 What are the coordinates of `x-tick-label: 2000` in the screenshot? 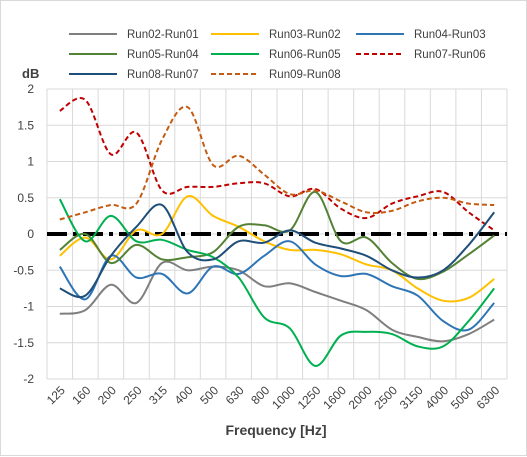 It's located at (360, 397).